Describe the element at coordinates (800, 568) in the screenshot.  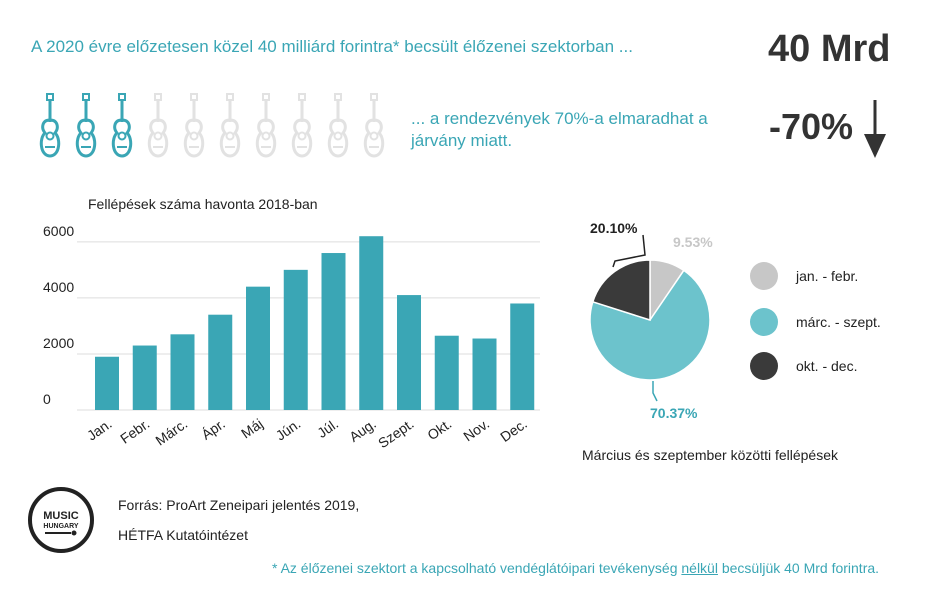
I see `footnote-after: becsüljük 40 Mrd forintra.` at that location.